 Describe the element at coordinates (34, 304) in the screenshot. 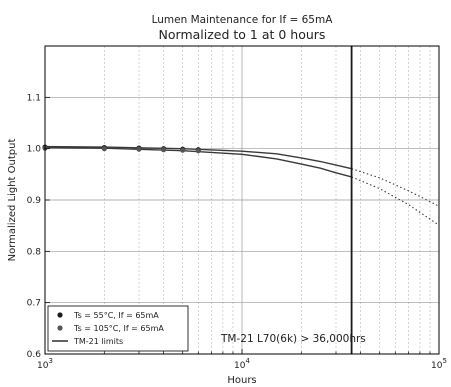

I see `y-tick-label: 0.7` at that location.